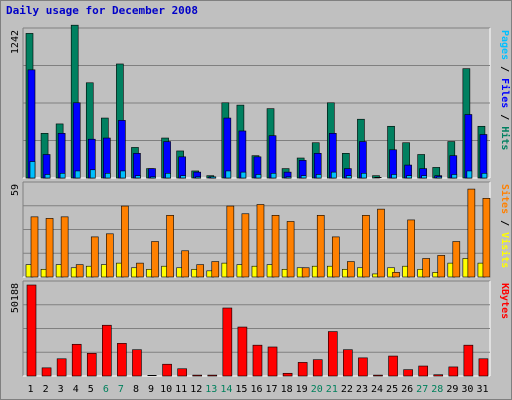 This screenshot has width=512, height=400. Describe the element at coordinates (452, 389) in the screenshot. I see `x-tick-label: 29` at that location.